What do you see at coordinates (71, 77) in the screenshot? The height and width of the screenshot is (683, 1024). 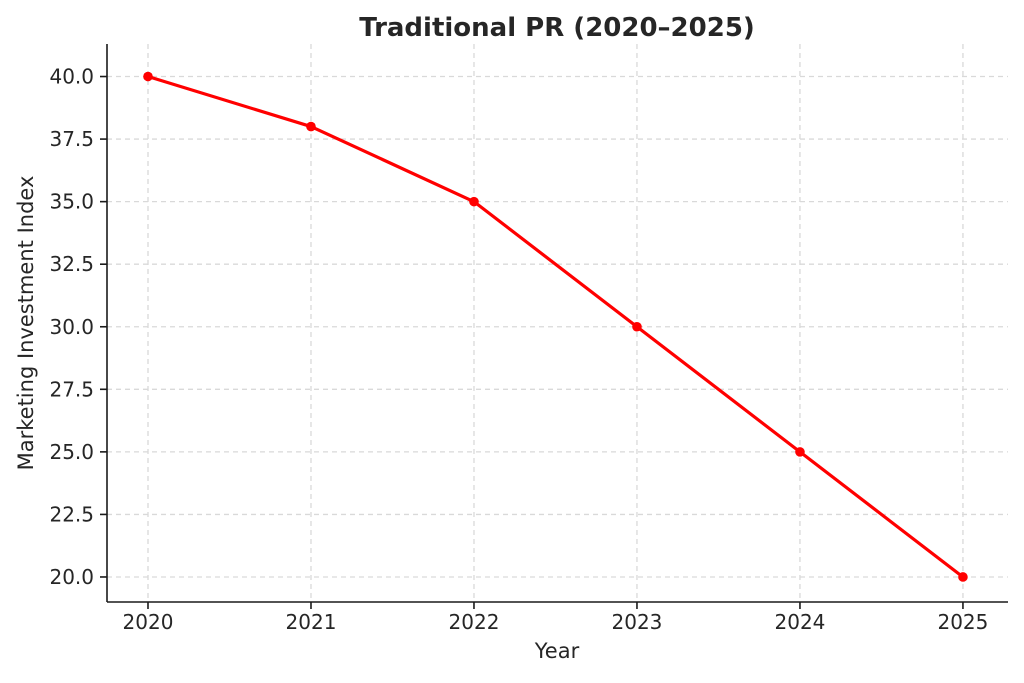 I see `y-tick-label: 40.0` at bounding box center [71, 77].